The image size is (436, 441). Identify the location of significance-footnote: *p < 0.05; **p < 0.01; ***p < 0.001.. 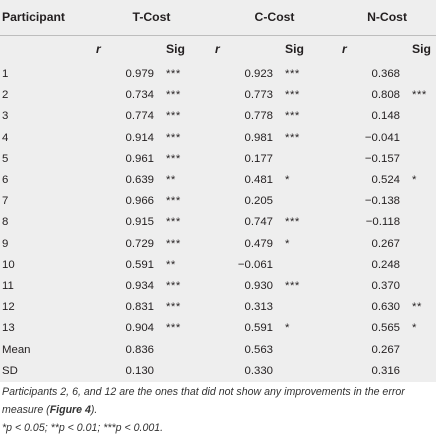
(83, 428).